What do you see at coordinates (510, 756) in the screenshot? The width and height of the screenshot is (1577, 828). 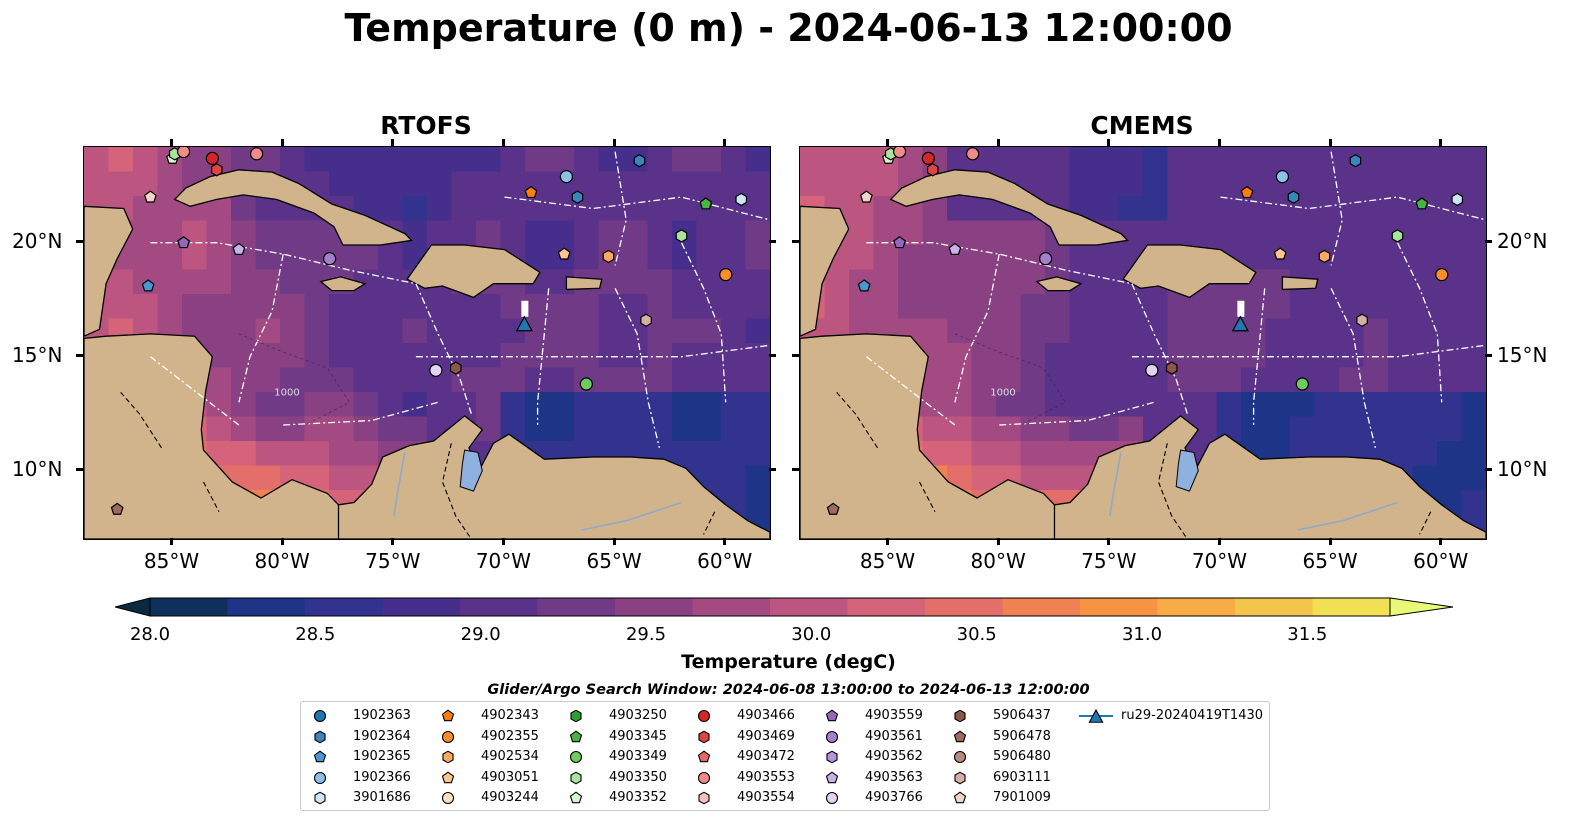 I see `legend-label: 4902534` at bounding box center [510, 756].